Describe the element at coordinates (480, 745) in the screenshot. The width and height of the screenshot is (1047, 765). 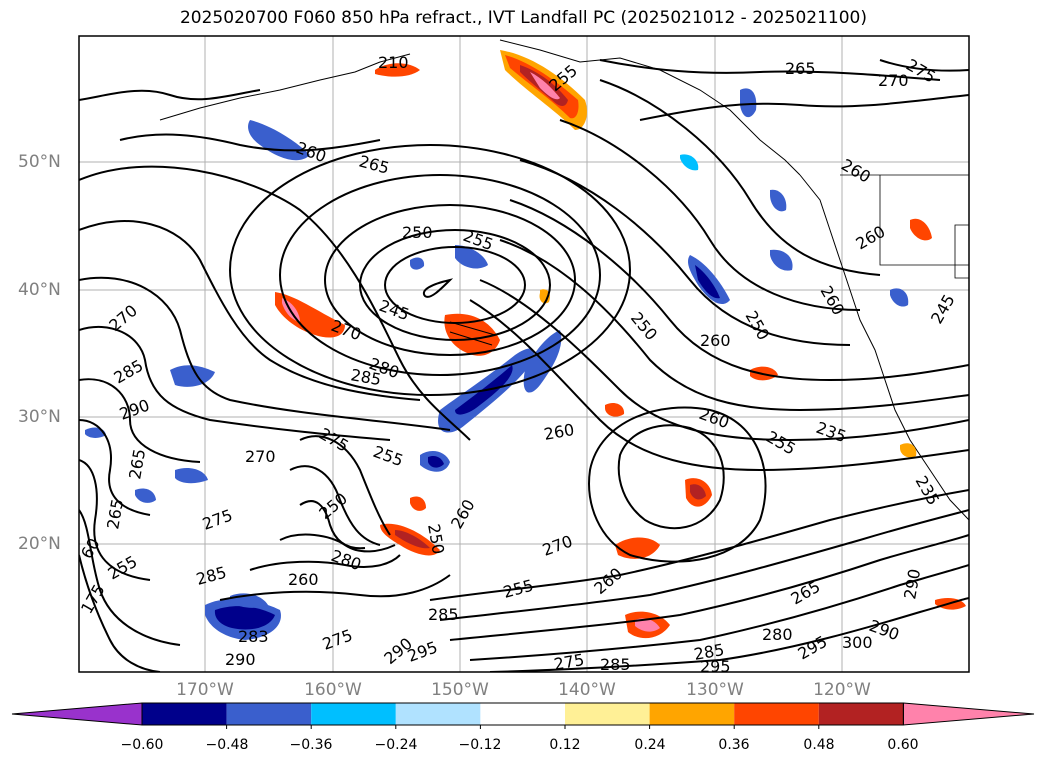
I see `colorbar-tick-label: −0.12` at that location.